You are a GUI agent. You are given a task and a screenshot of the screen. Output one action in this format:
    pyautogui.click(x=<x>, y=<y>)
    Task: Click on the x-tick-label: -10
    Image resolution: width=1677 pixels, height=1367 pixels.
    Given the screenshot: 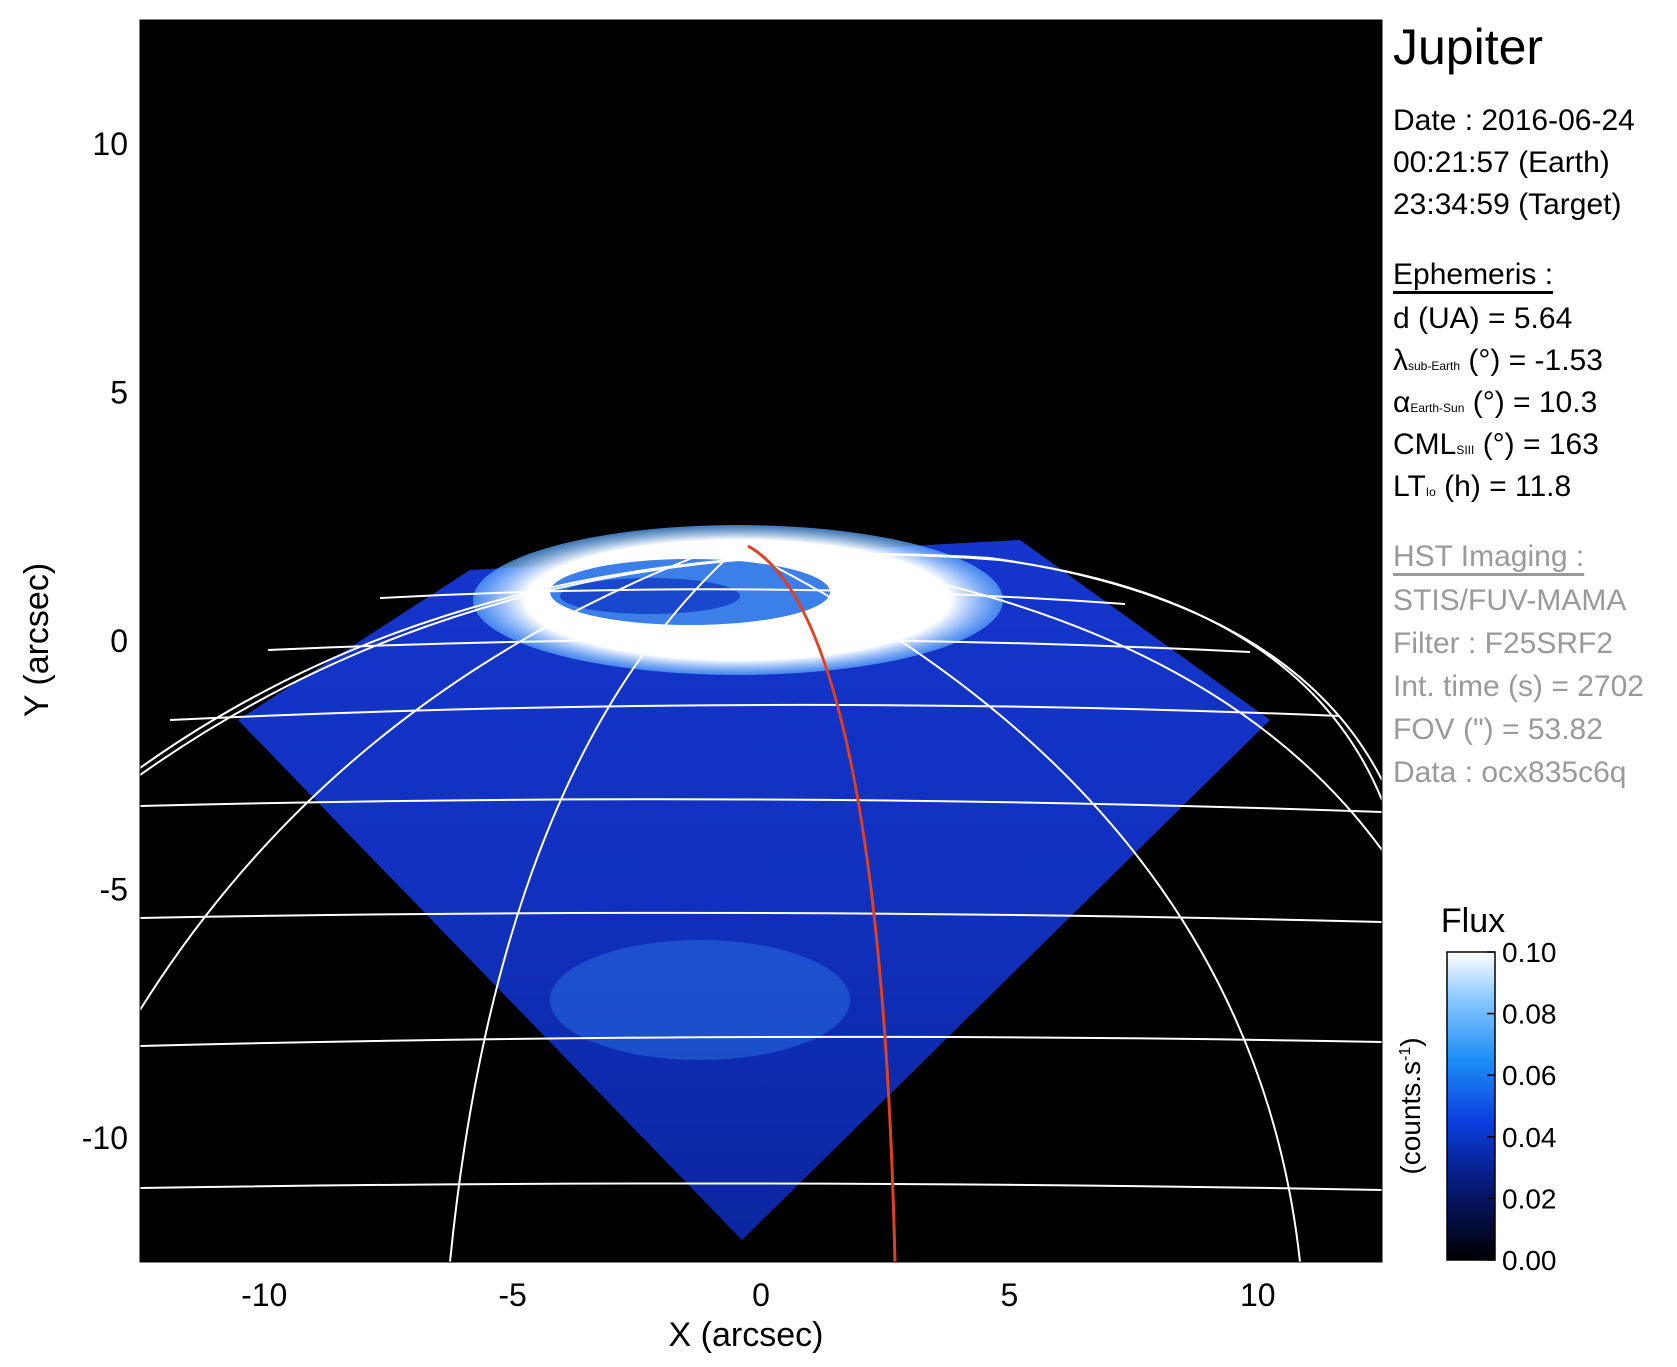 What is the action you would take?
    pyautogui.click(x=264, y=1295)
    